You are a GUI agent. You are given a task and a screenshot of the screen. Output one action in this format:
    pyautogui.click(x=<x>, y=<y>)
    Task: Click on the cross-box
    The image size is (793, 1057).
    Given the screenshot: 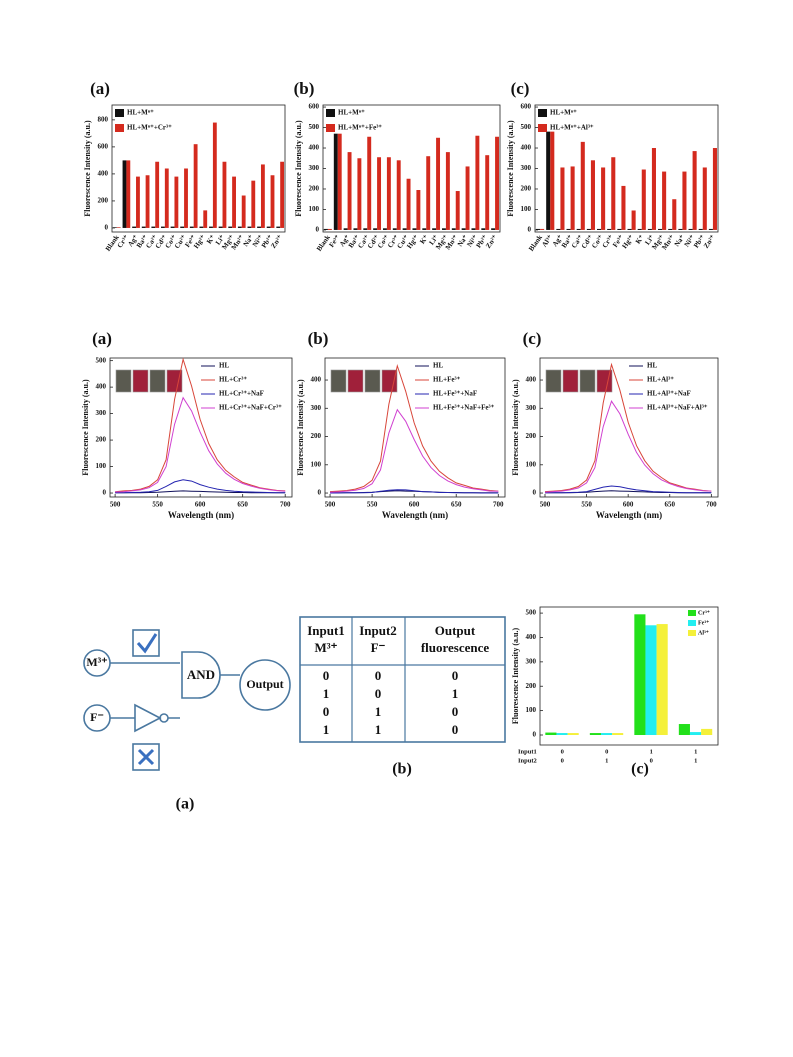 What is the action you would take?
    pyautogui.click(x=146, y=757)
    